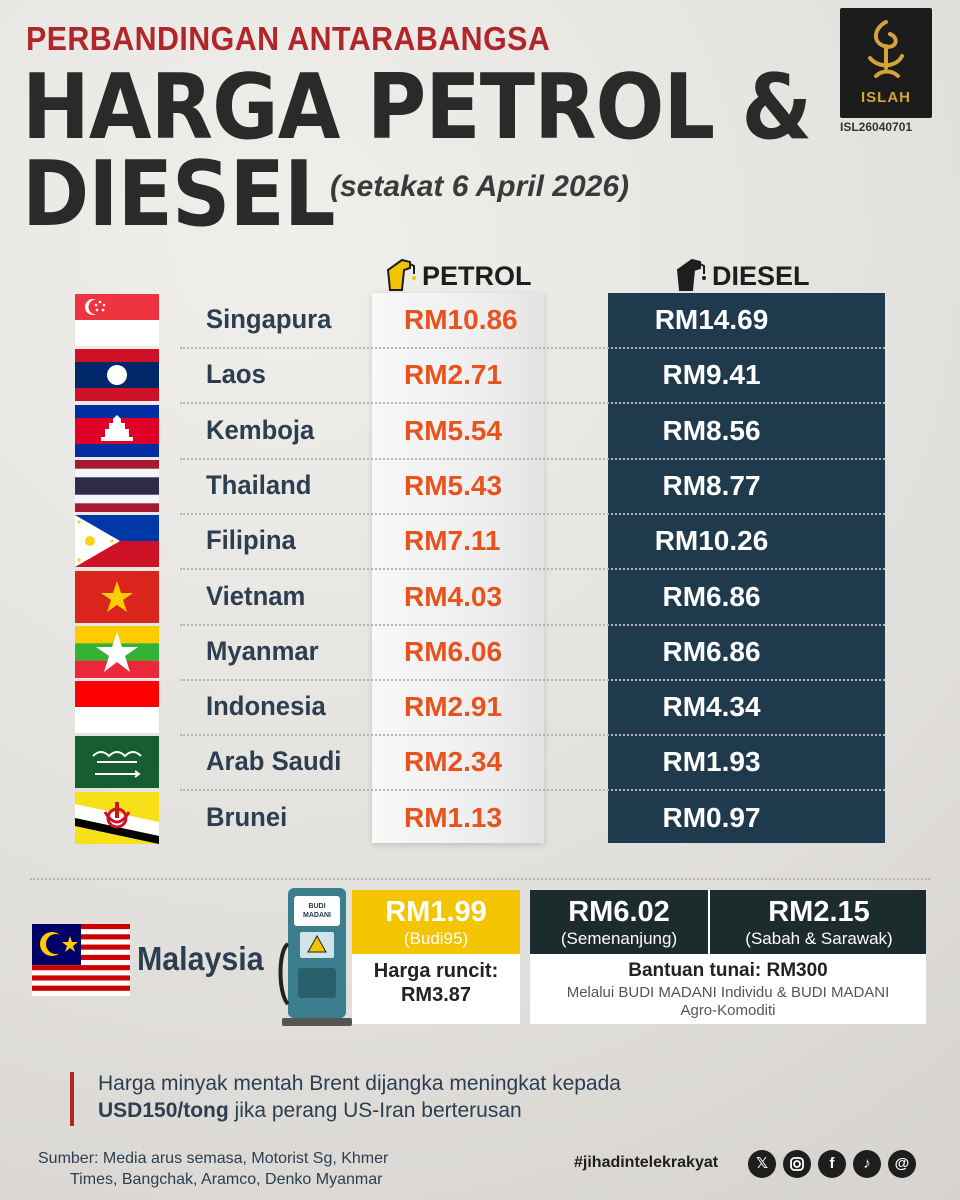 The image size is (960, 1200). What do you see at coordinates (480, 186) in the screenshot?
I see `date-note: (setakat 6 April 2026)` at bounding box center [480, 186].